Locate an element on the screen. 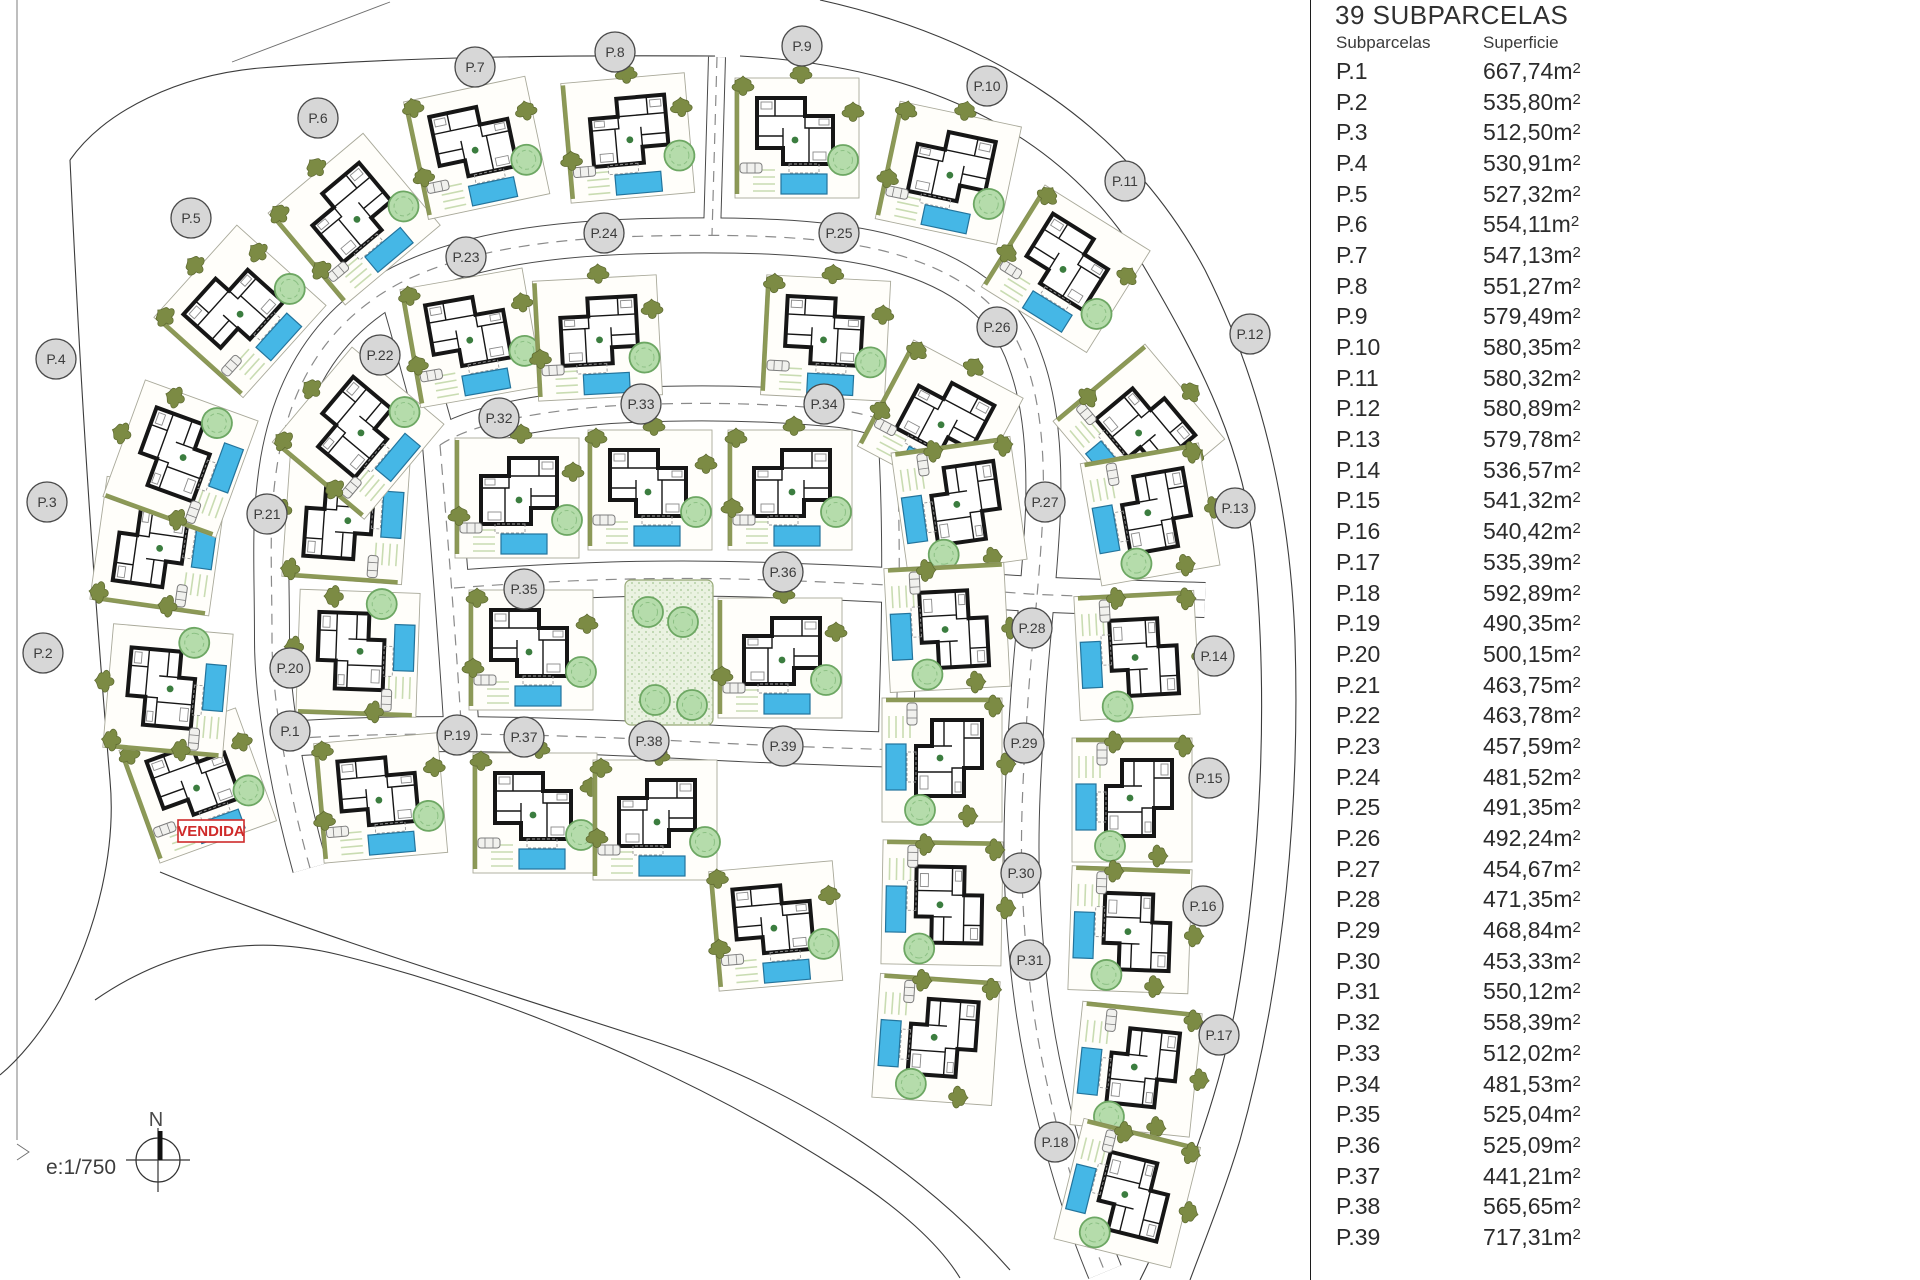 This screenshot has height=1280, width=1920. parcel-label-P.33: P.33 is located at coordinates (641, 404).